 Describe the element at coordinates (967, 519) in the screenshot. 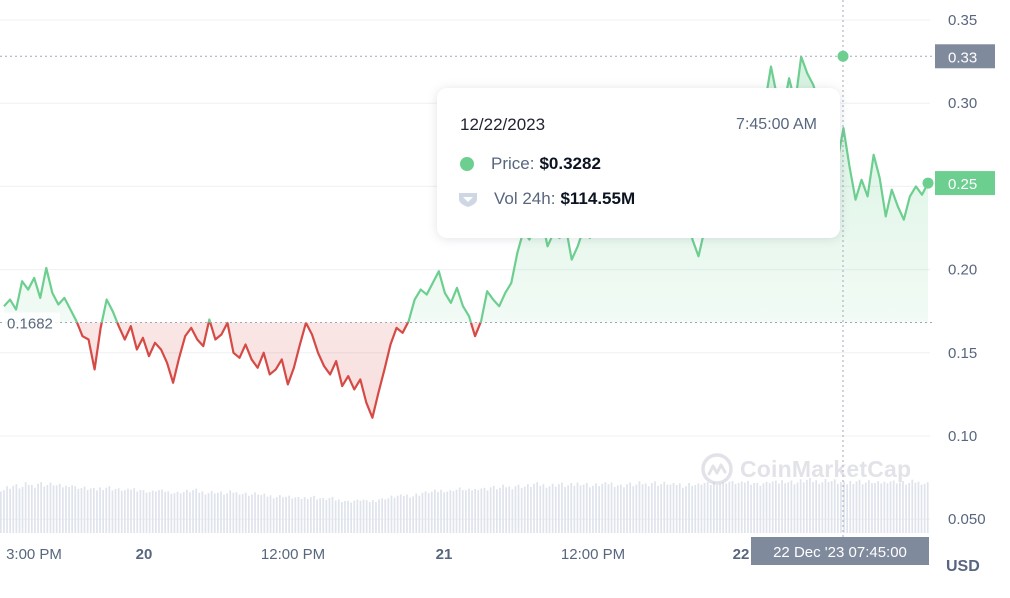

I see `y-tick-label: 0.050` at that location.